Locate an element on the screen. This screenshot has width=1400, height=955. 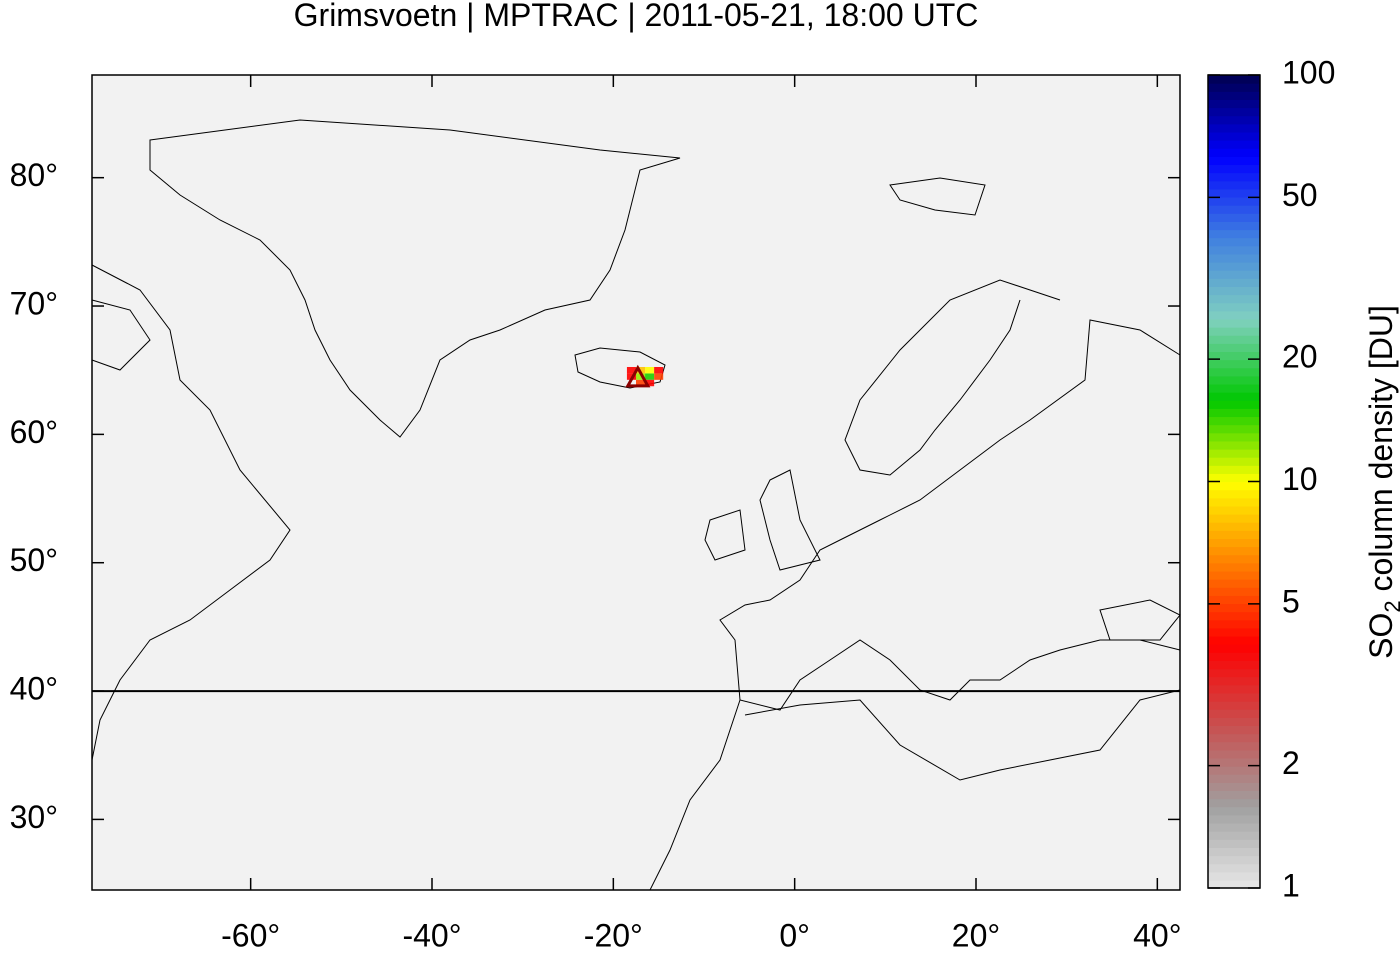
colorbar-tick-label: 2 is located at coordinates (1291, 763).